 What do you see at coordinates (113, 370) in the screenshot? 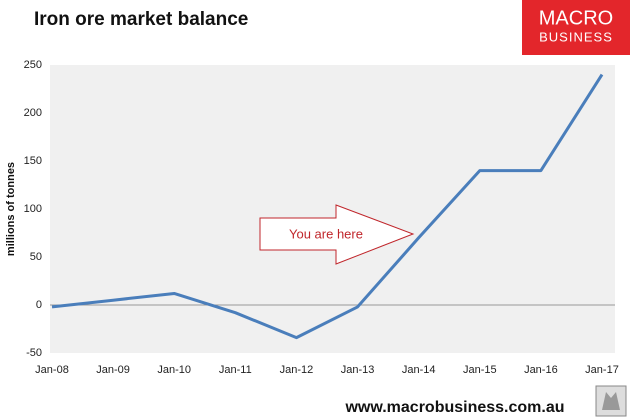
I see `x-tick-label: Jan-09` at bounding box center [113, 370].